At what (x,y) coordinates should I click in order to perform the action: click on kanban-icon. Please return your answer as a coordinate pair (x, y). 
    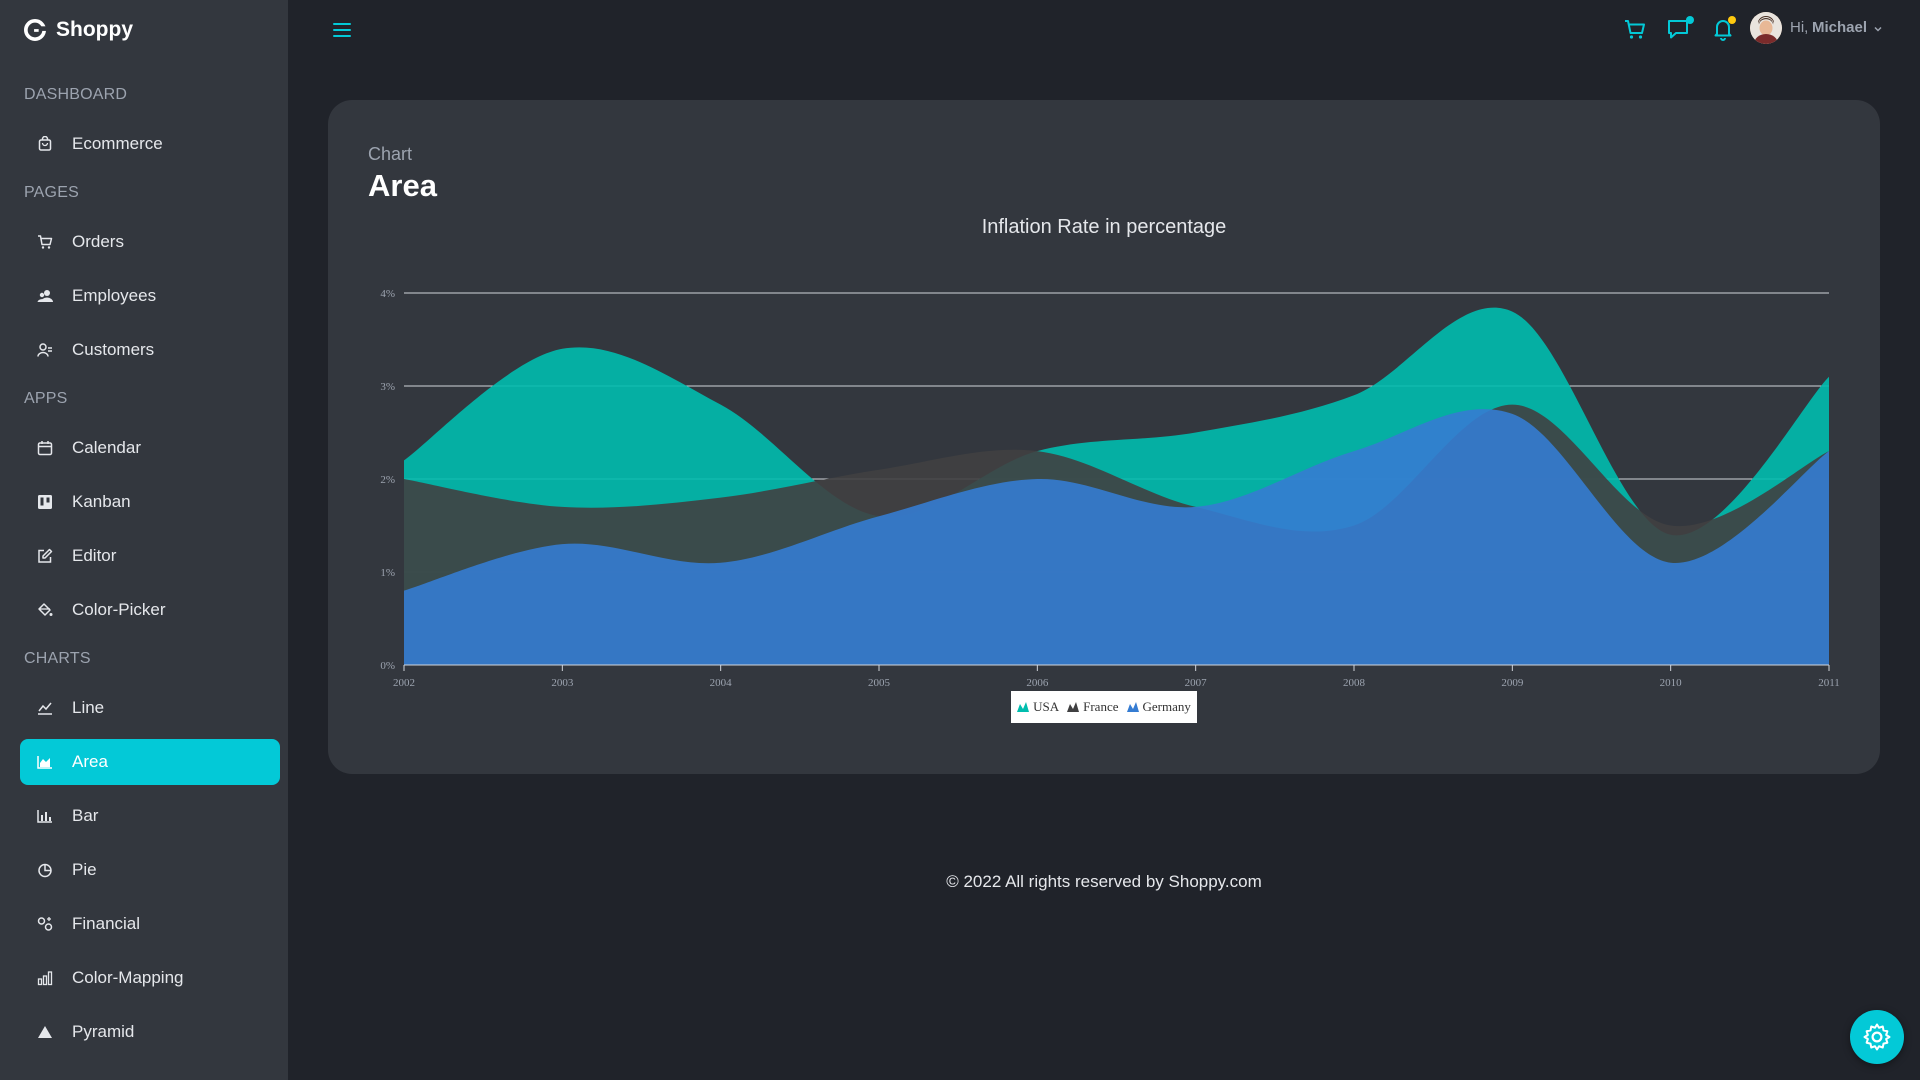
    Looking at the image, I should click on (45, 502).